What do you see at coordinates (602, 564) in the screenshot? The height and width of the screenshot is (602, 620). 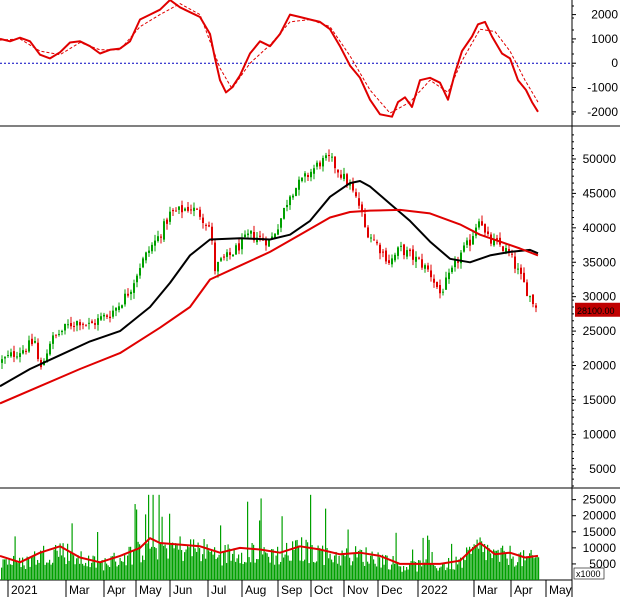 I see `volume-tick-label: 5000` at bounding box center [602, 564].